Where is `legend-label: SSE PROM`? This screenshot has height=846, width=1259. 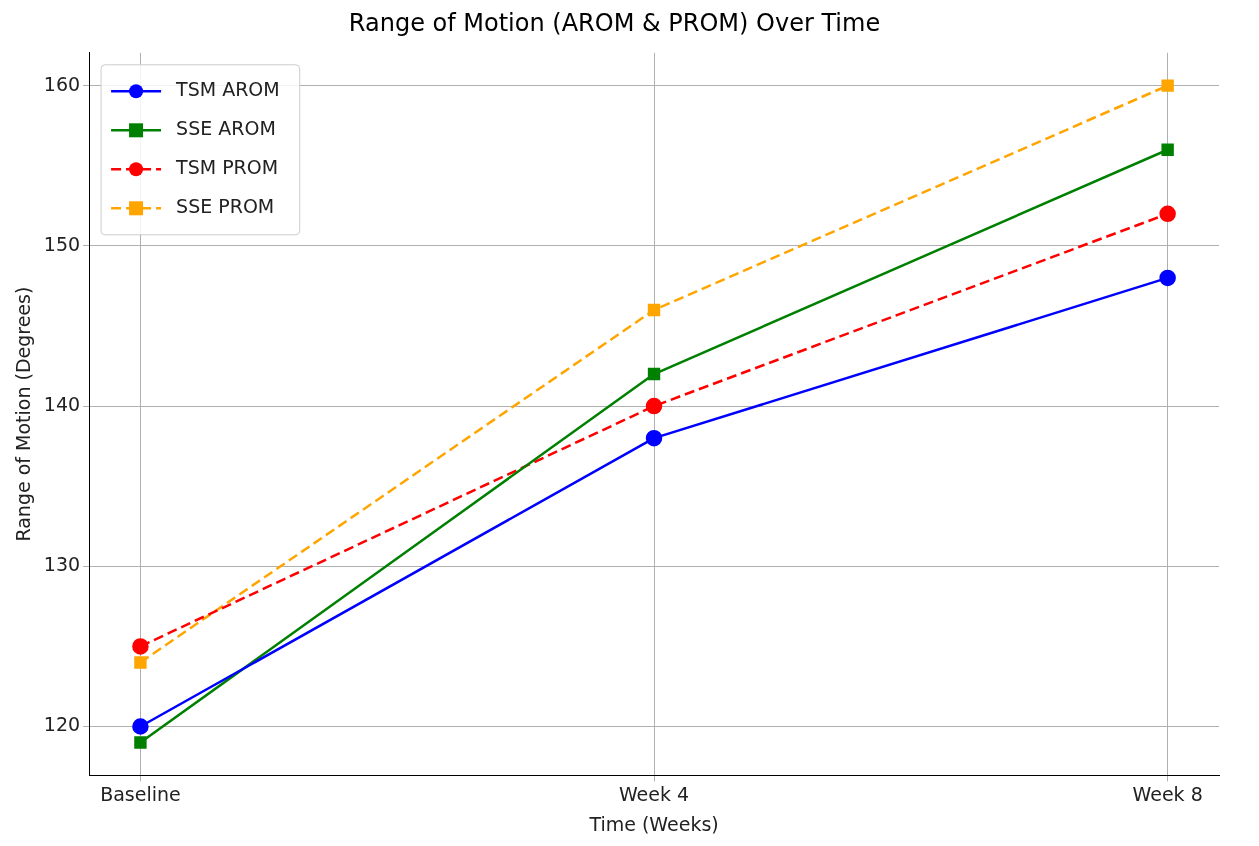 legend-label: SSE PROM is located at coordinates (225, 206).